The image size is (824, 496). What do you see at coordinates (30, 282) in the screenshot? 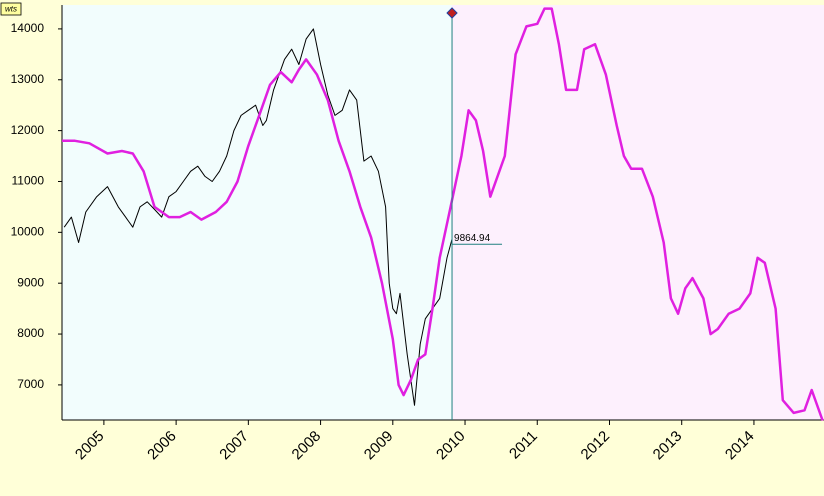
I see `y-tick-label: 9000` at bounding box center [30, 282].